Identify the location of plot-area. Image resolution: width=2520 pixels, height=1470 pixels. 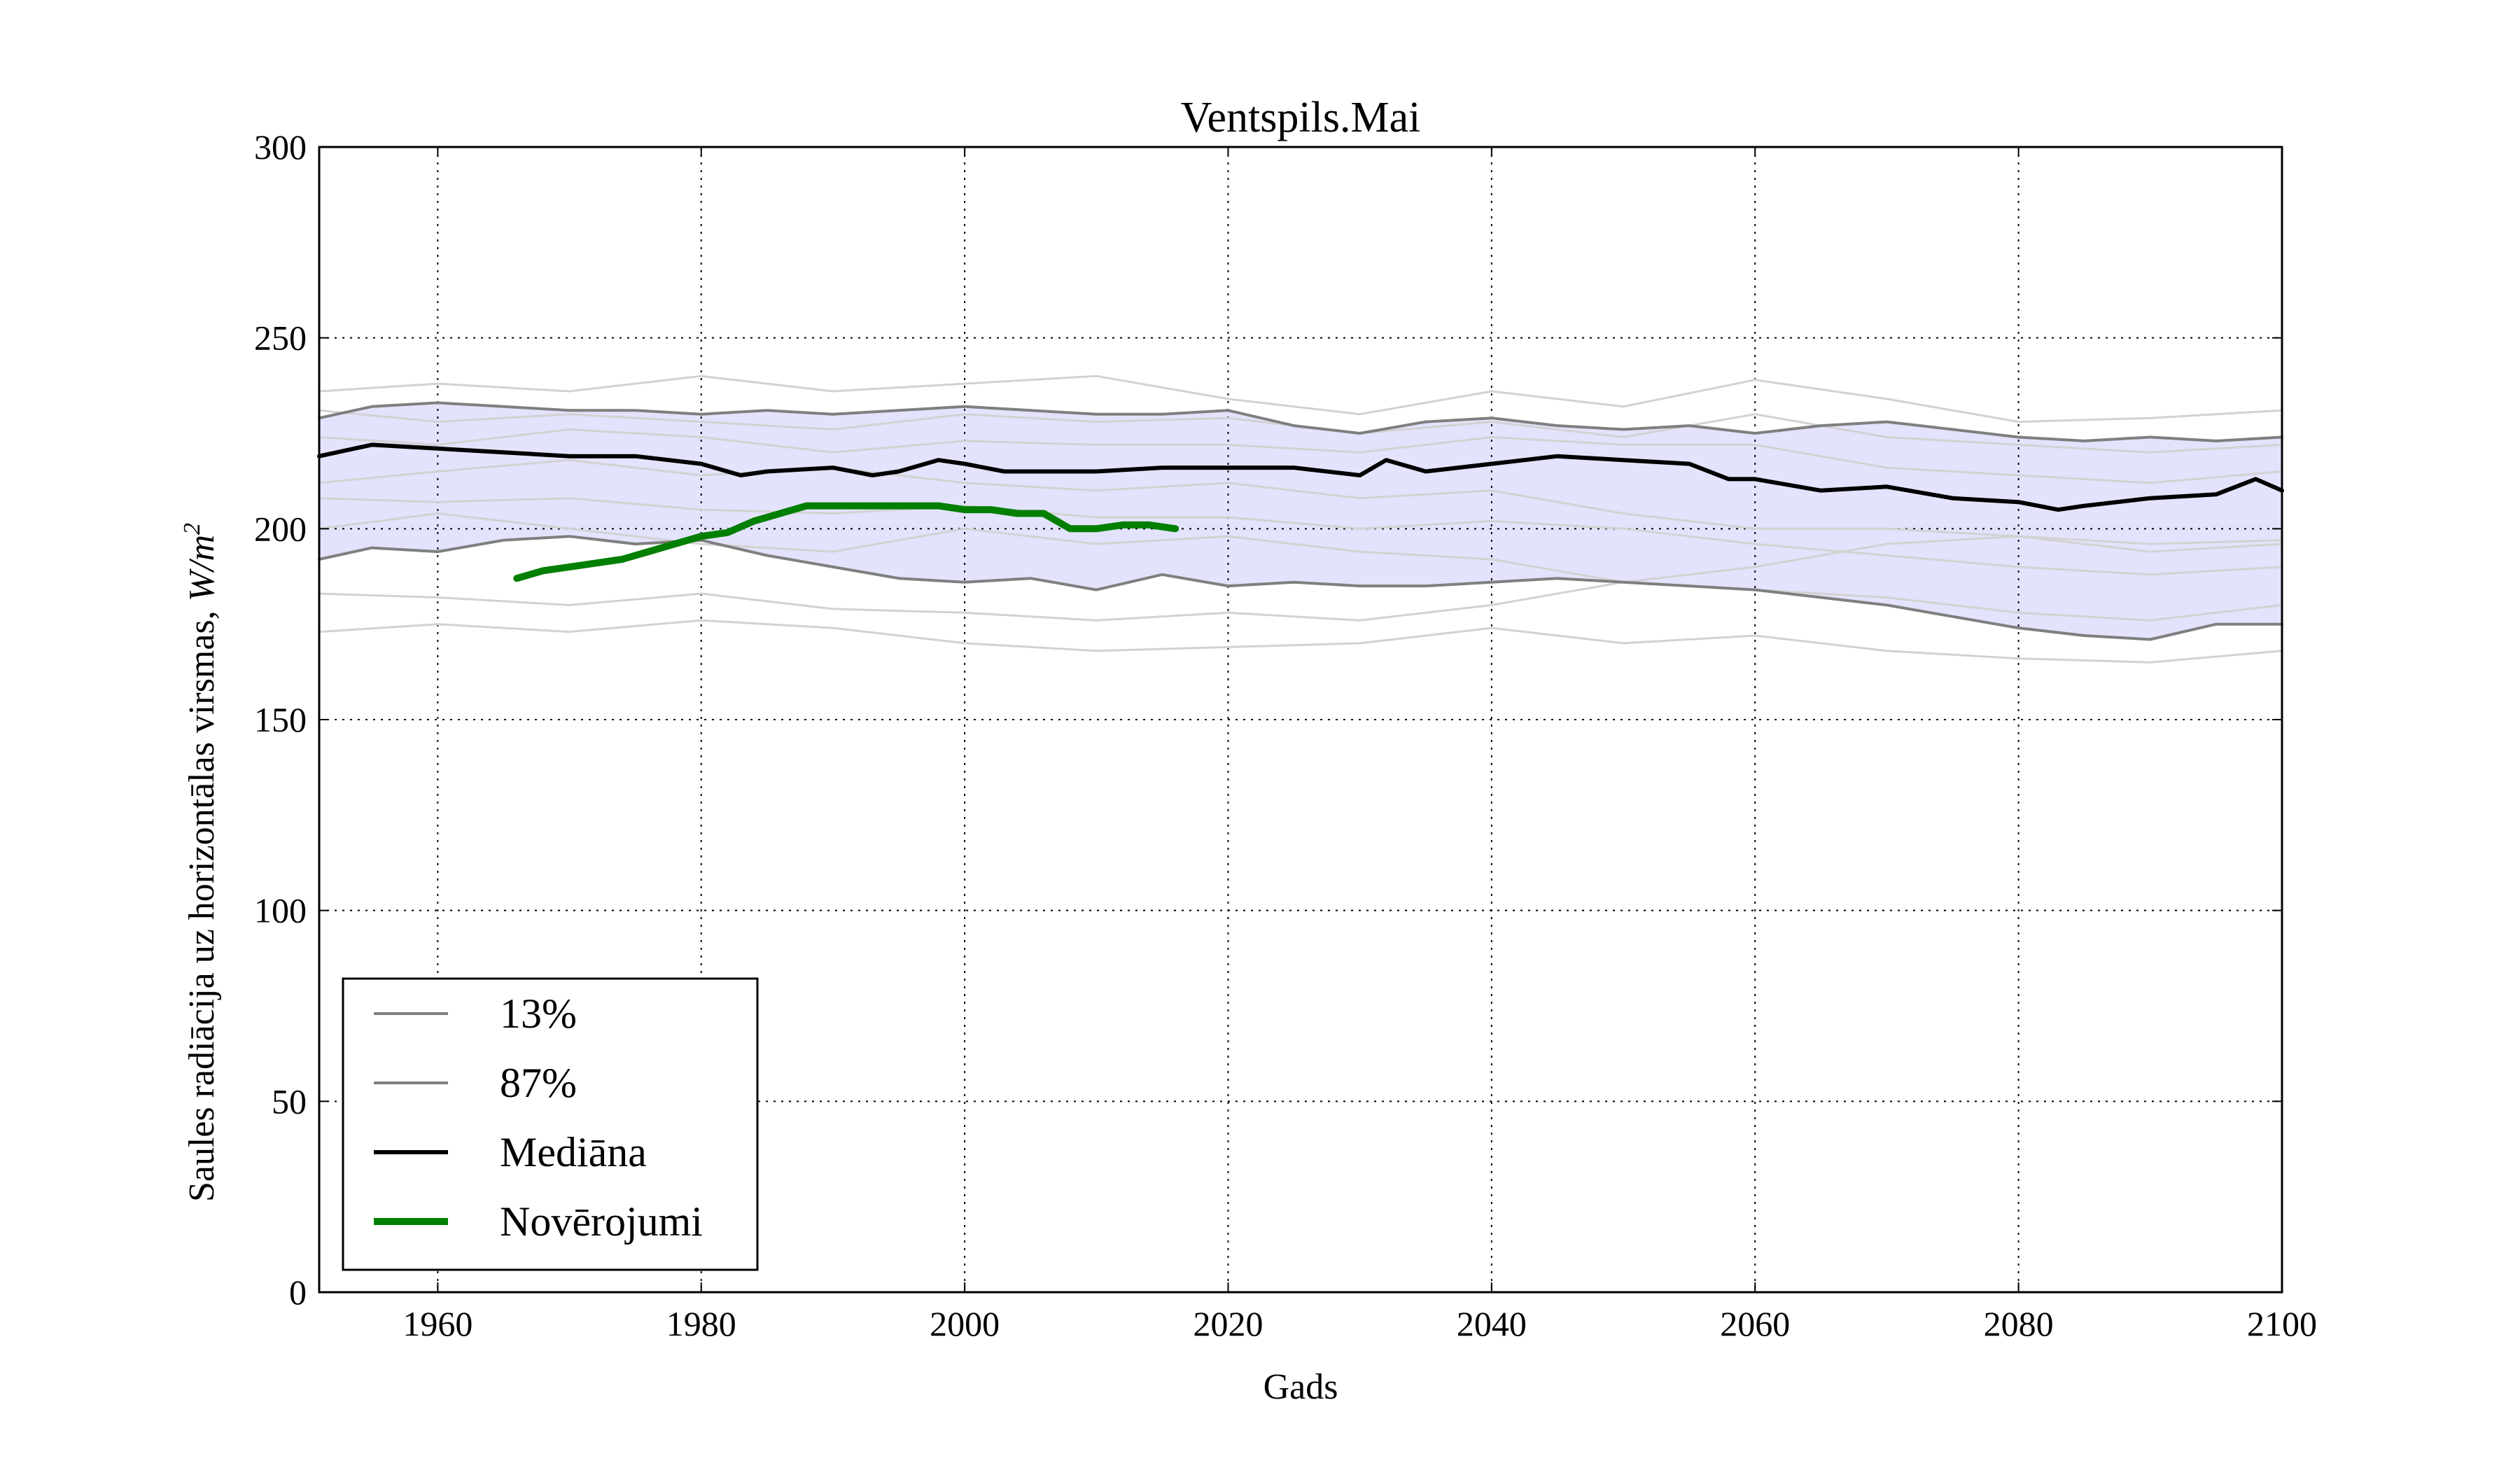
(1300, 521).